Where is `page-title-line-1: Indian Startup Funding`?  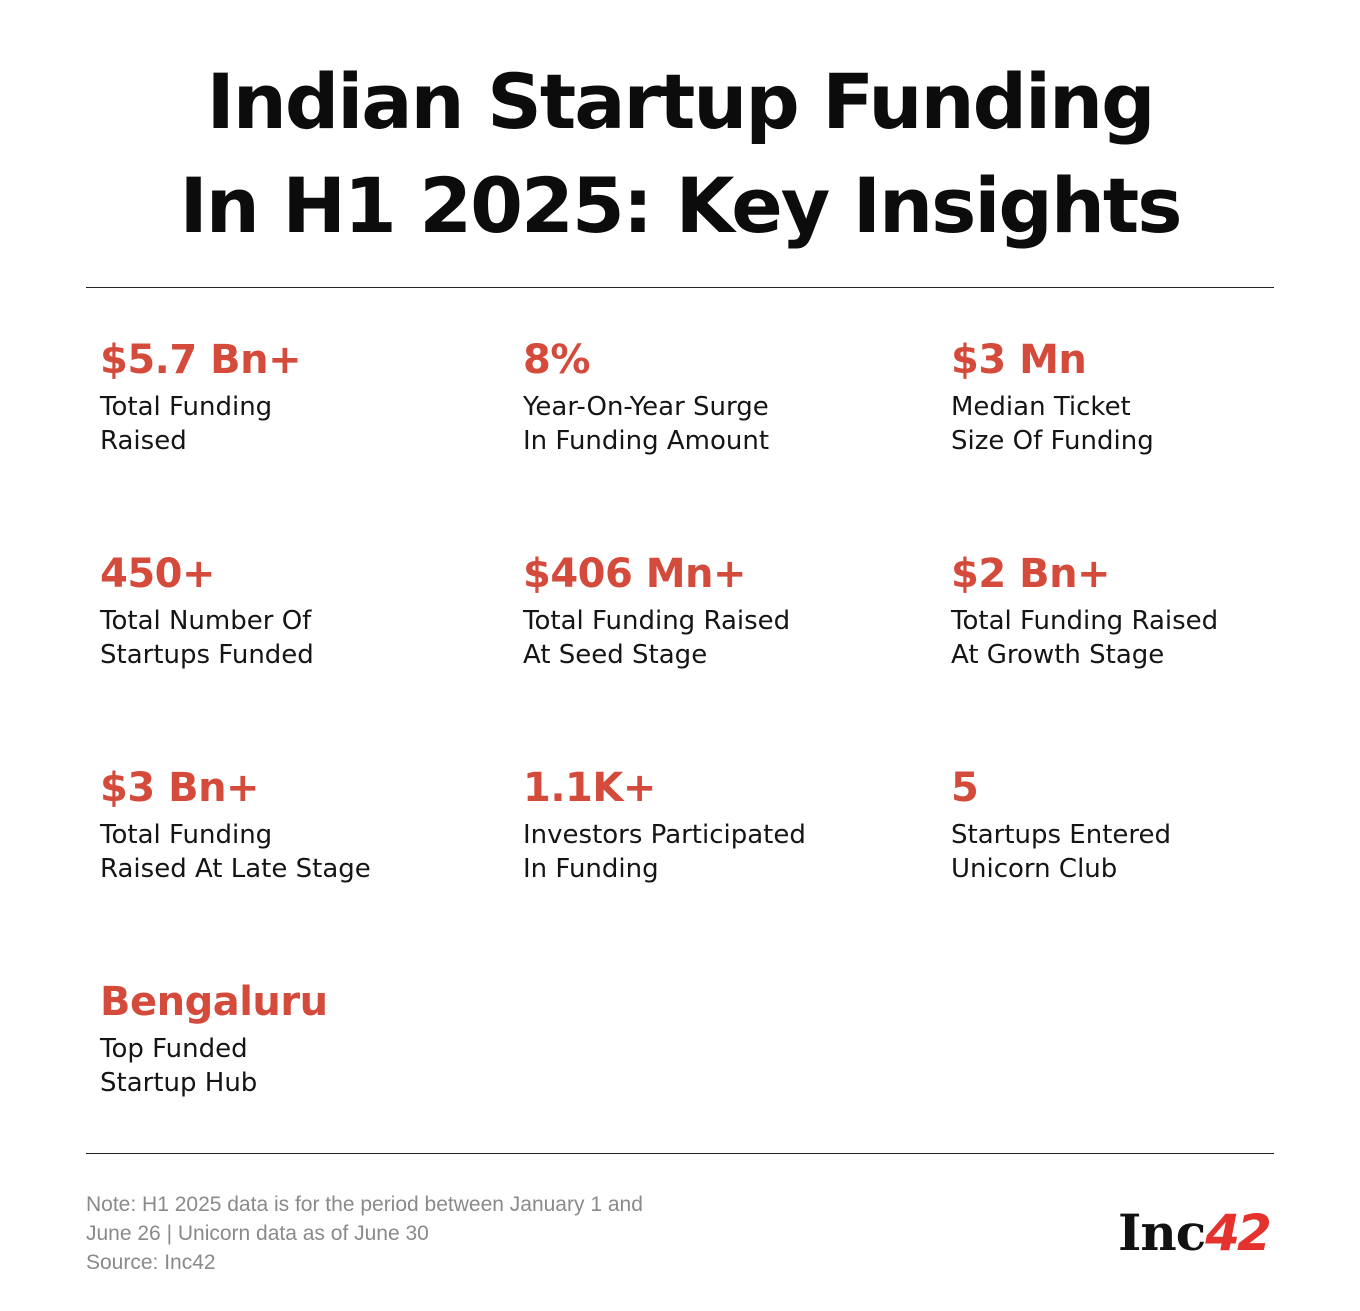
page-title-line-1: Indian Startup Funding is located at coordinates (680, 101).